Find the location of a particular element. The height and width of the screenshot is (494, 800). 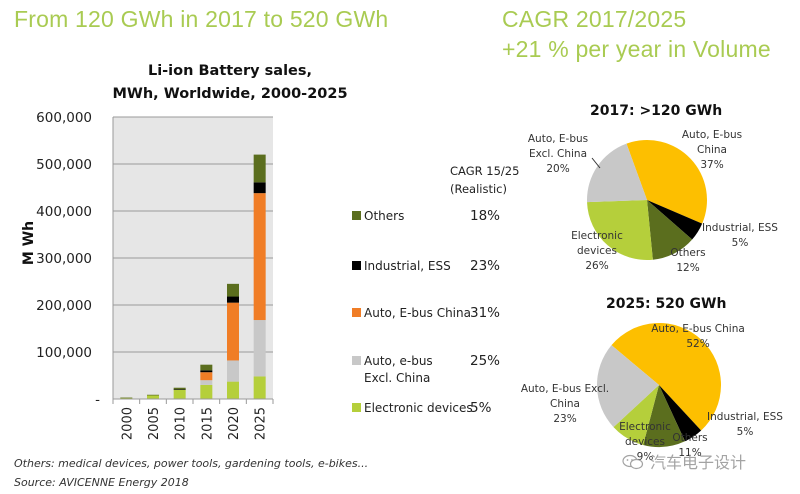

gridlines is located at coordinates (193, 234).